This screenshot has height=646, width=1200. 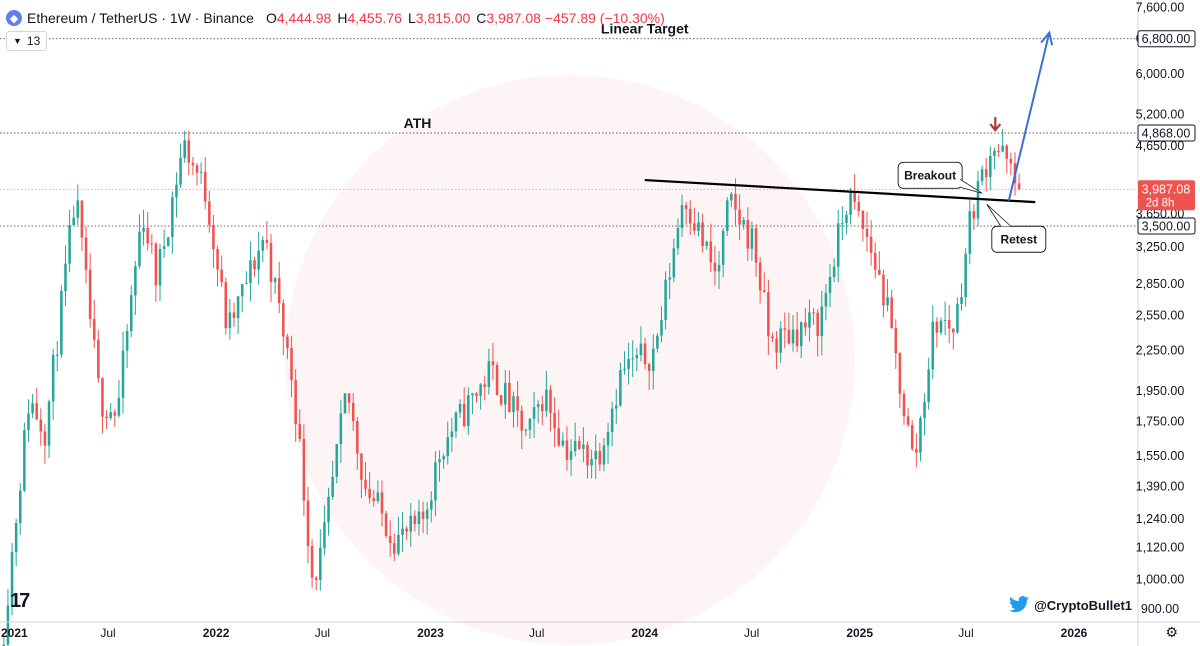 What do you see at coordinates (1160, 579) in the screenshot?
I see `y-tick-label: 1,000.00` at bounding box center [1160, 579].